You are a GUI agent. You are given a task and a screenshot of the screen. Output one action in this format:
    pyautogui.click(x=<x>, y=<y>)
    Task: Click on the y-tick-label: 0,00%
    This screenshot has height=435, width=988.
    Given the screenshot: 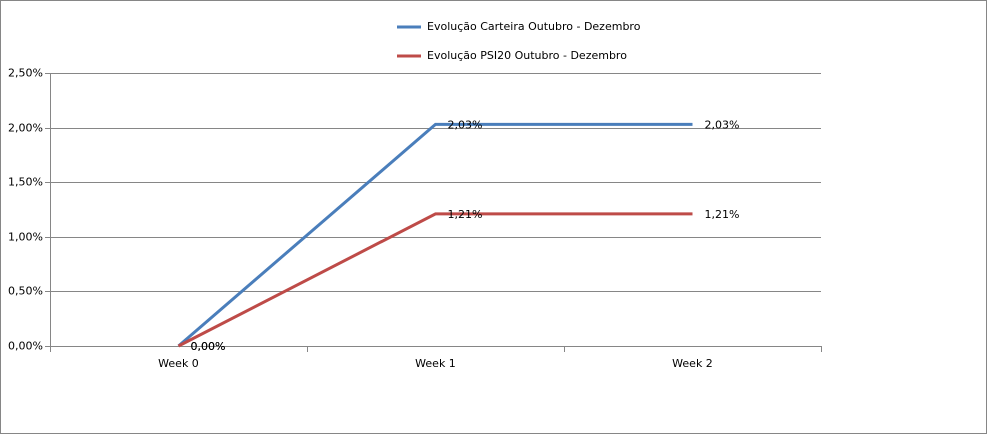 What is the action you would take?
    pyautogui.click(x=25, y=346)
    